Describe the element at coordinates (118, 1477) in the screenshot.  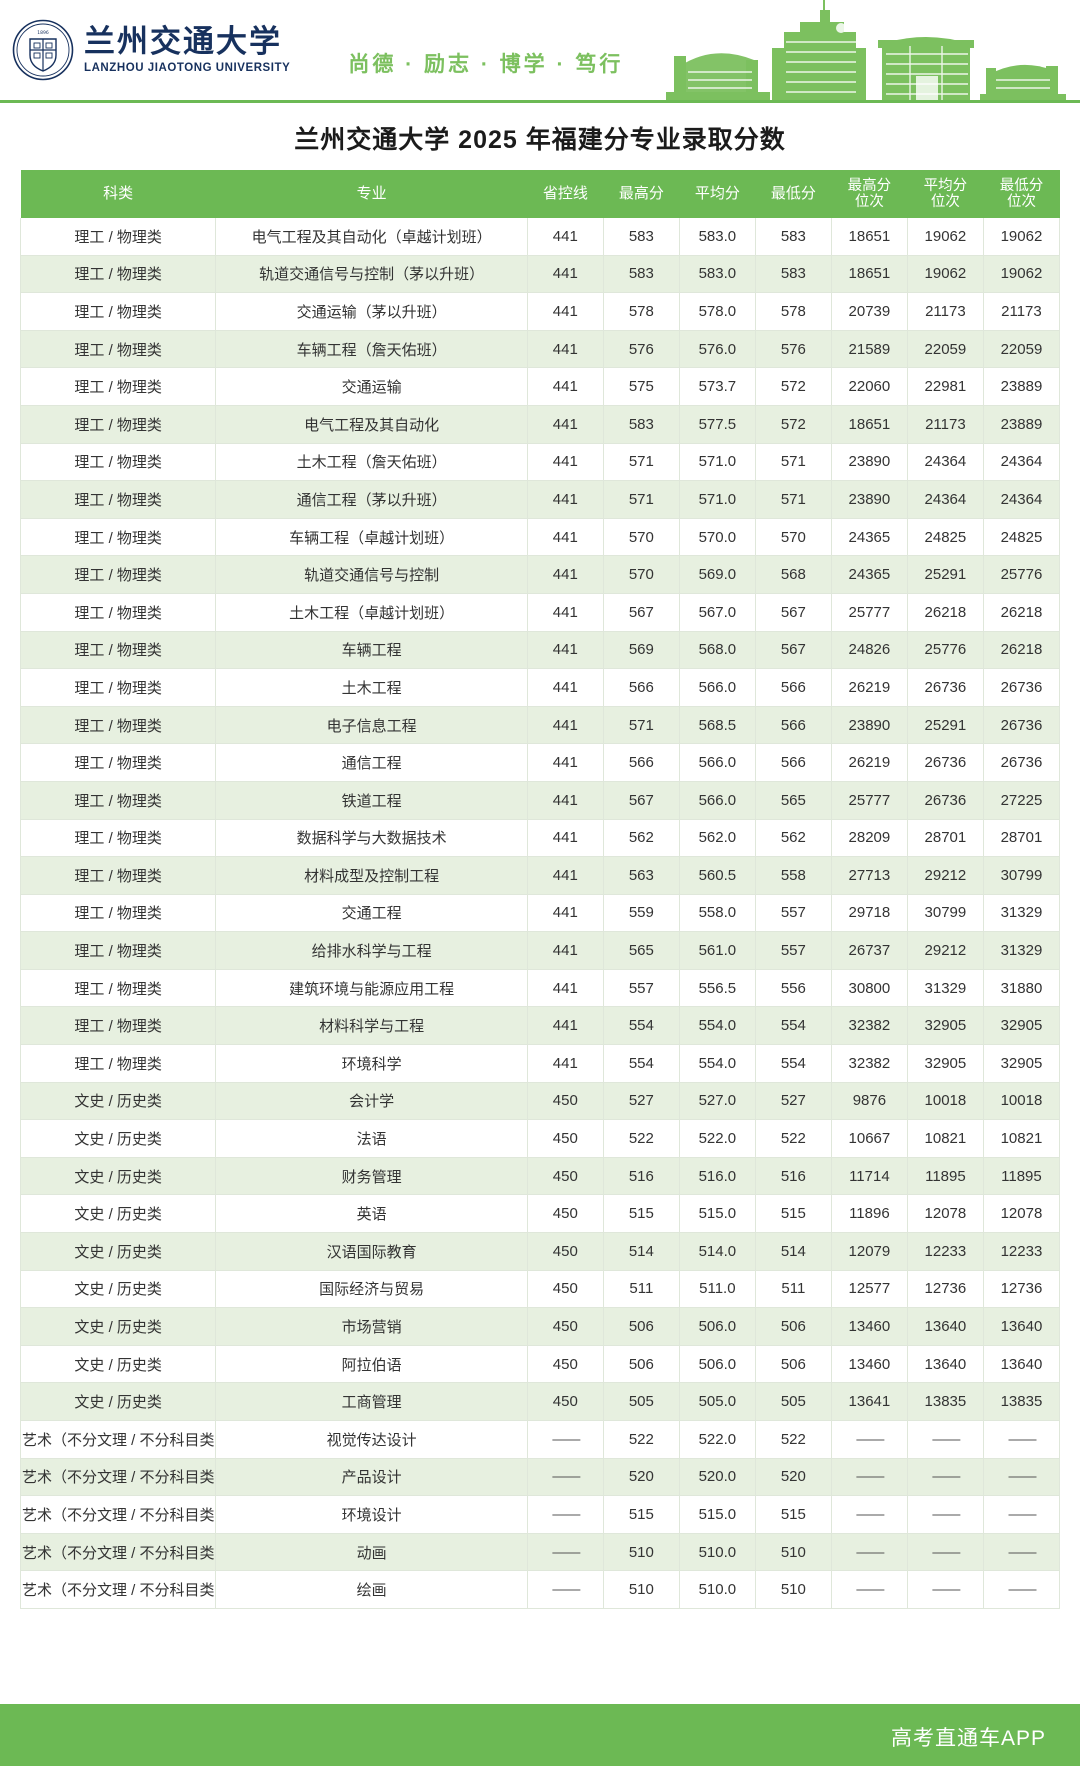
I see `cell-kelei: 艺术（不分文理 / 不分科目类）` at that location.